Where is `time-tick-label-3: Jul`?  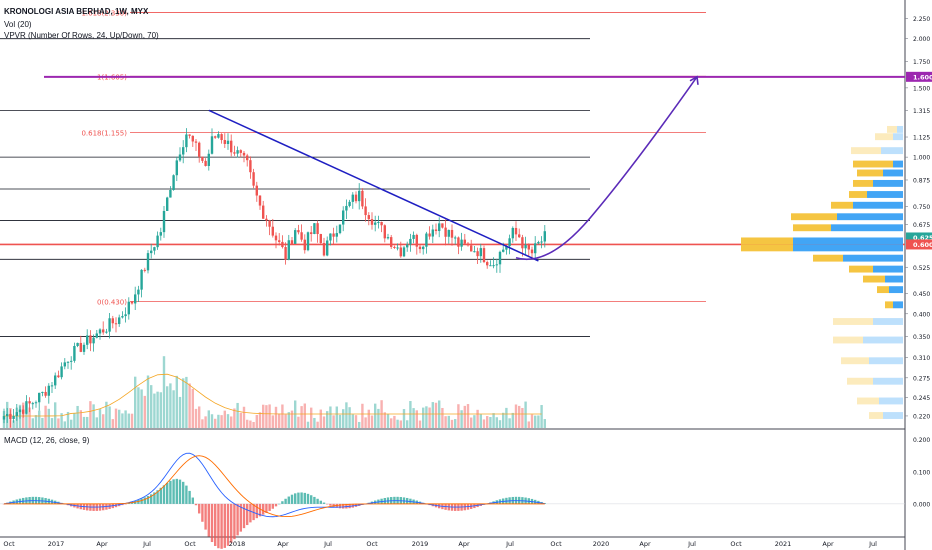 time-tick-label-3: Jul is located at coordinates (146, 544).